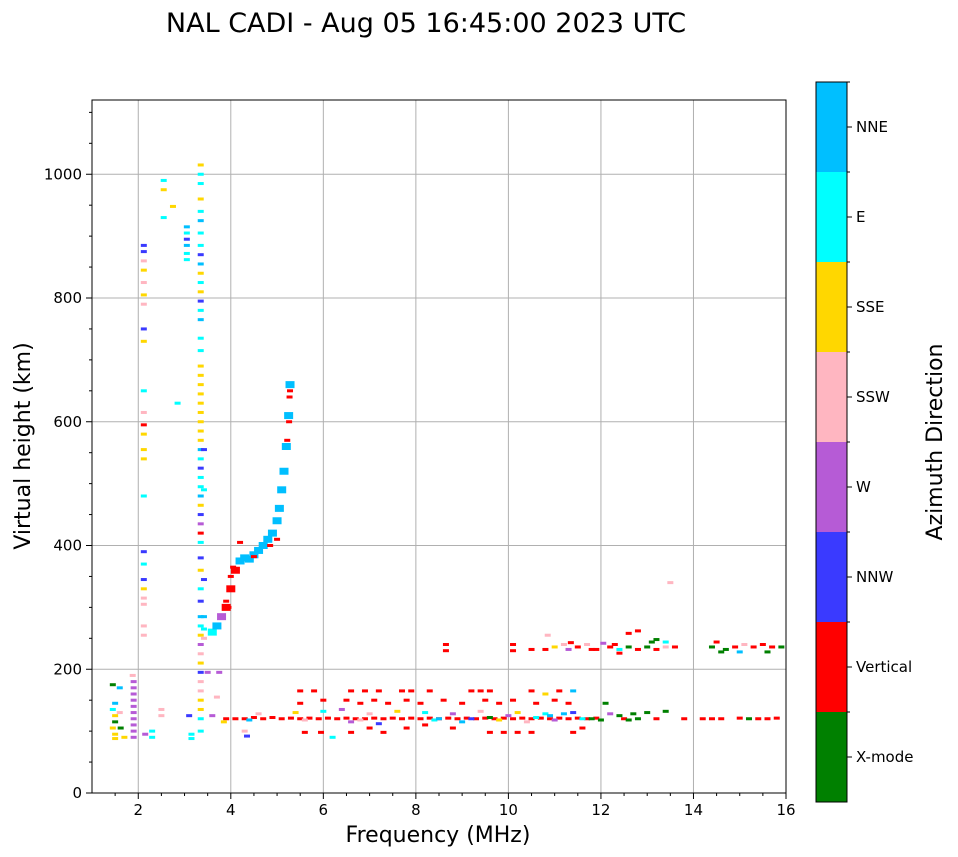 Image resolution: width=958 pixels, height=857 pixels. What do you see at coordinates (508, 810) in the screenshot?
I see `x-tick-label: 10` at bounding box center [508, 810].